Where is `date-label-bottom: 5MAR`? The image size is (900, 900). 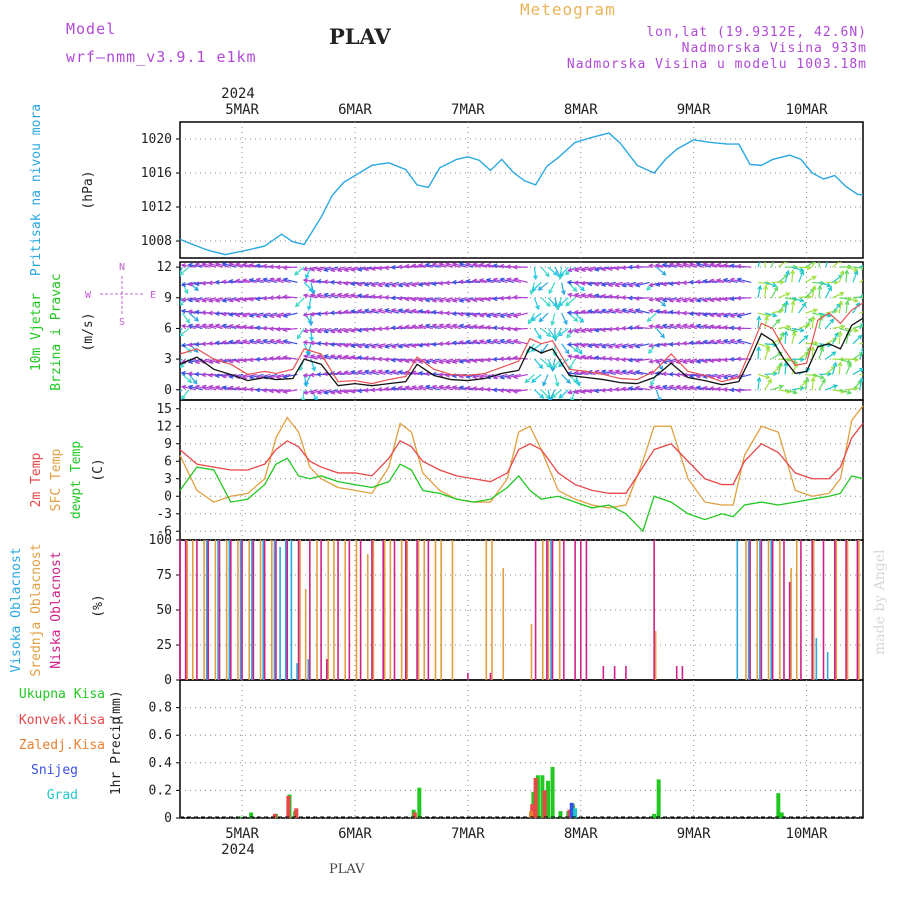 date-label-bottom: 5MAR is located at coordinates (242, 834).